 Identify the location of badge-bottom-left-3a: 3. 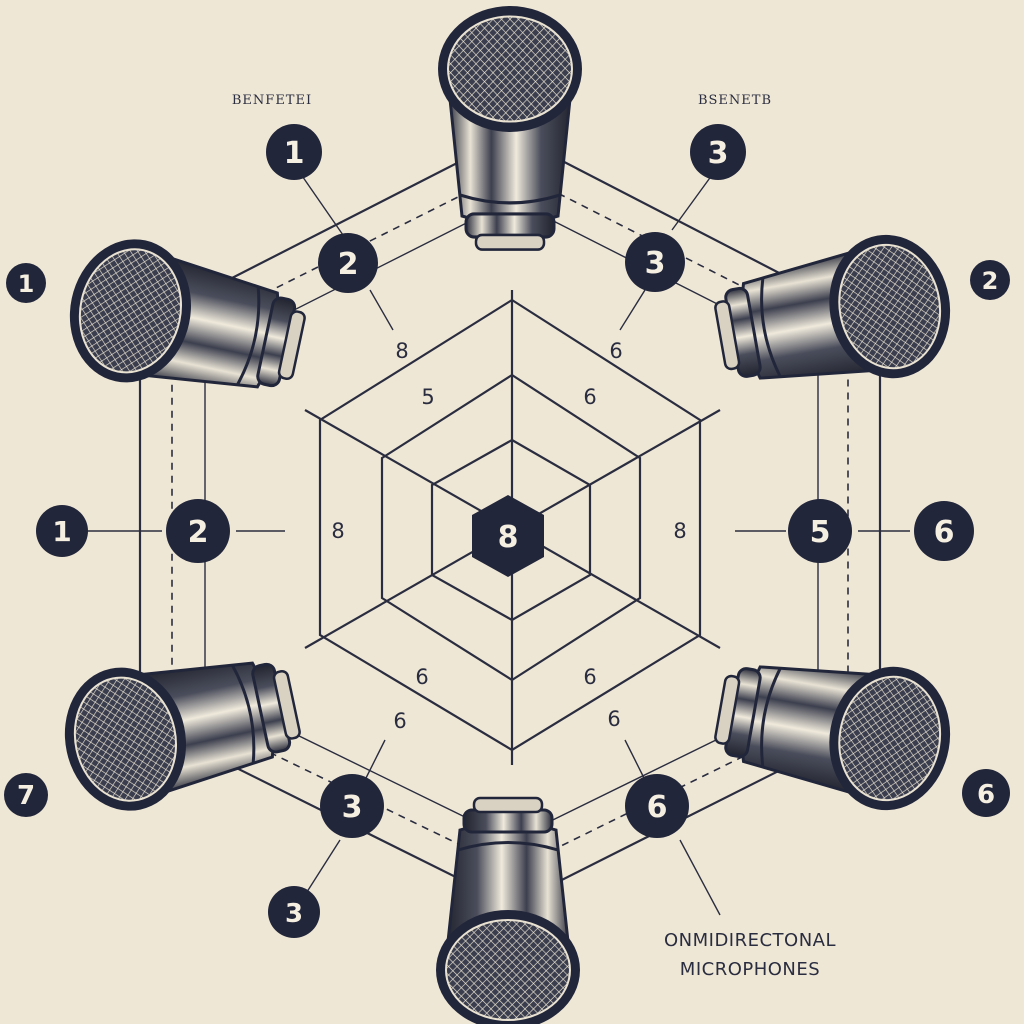
(352, 806).